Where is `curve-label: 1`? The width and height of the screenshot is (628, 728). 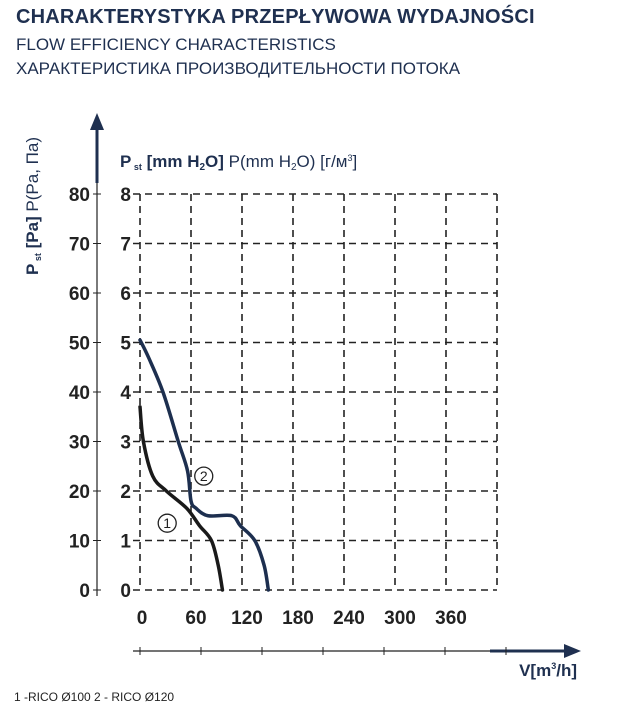 curve-label: 1 is located at coordinates (167, 523).